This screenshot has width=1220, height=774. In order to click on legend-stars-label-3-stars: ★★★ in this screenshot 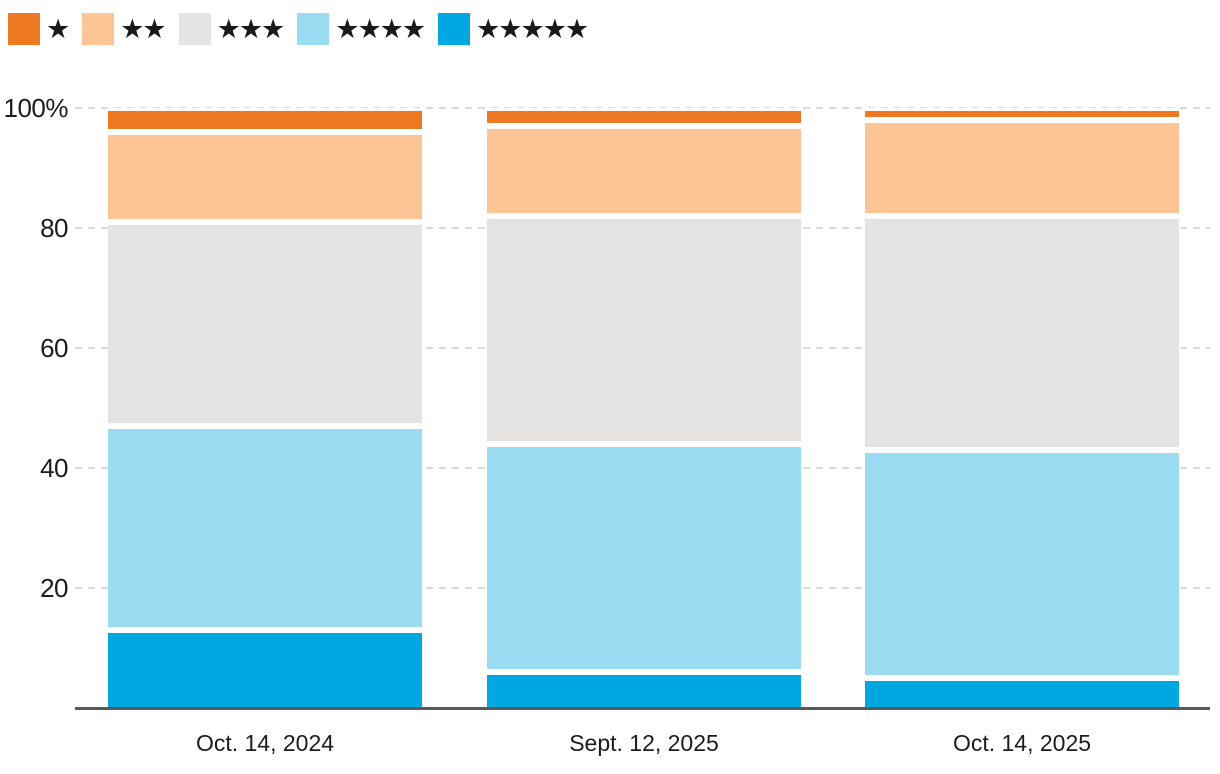, I will do `click(251, 29)`.